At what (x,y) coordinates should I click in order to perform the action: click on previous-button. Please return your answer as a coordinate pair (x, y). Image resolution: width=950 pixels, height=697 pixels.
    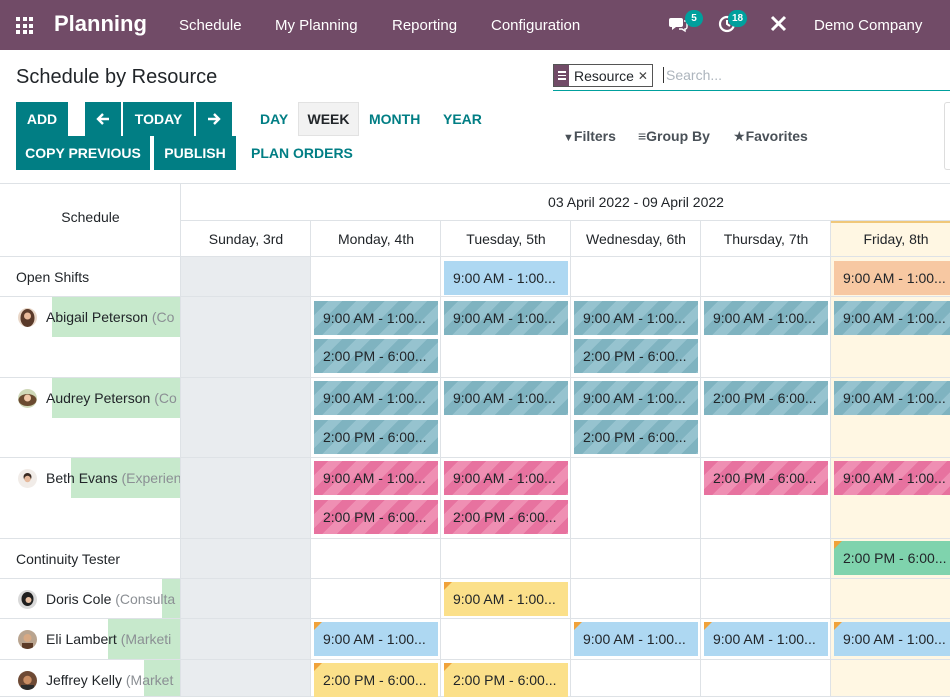
    Looking at the image, I should click on (103, 119).